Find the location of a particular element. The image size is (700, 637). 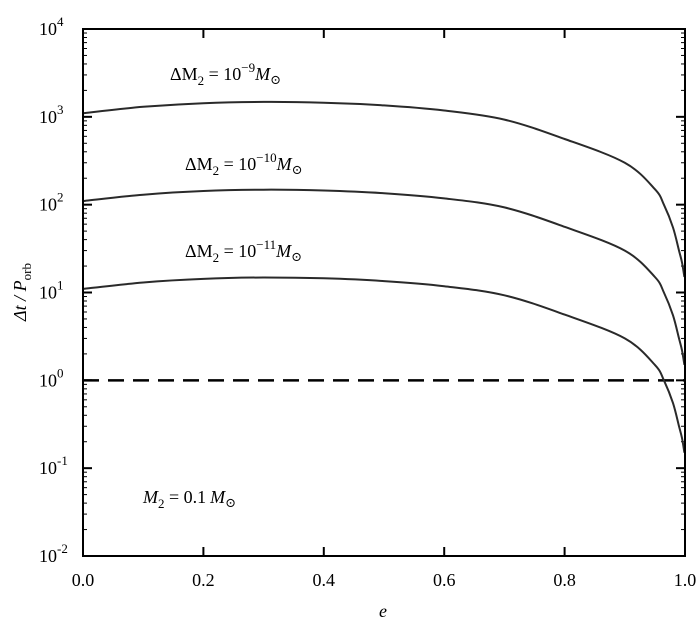

x-tick-label: 1.0 is located at coordinates (685, 580).